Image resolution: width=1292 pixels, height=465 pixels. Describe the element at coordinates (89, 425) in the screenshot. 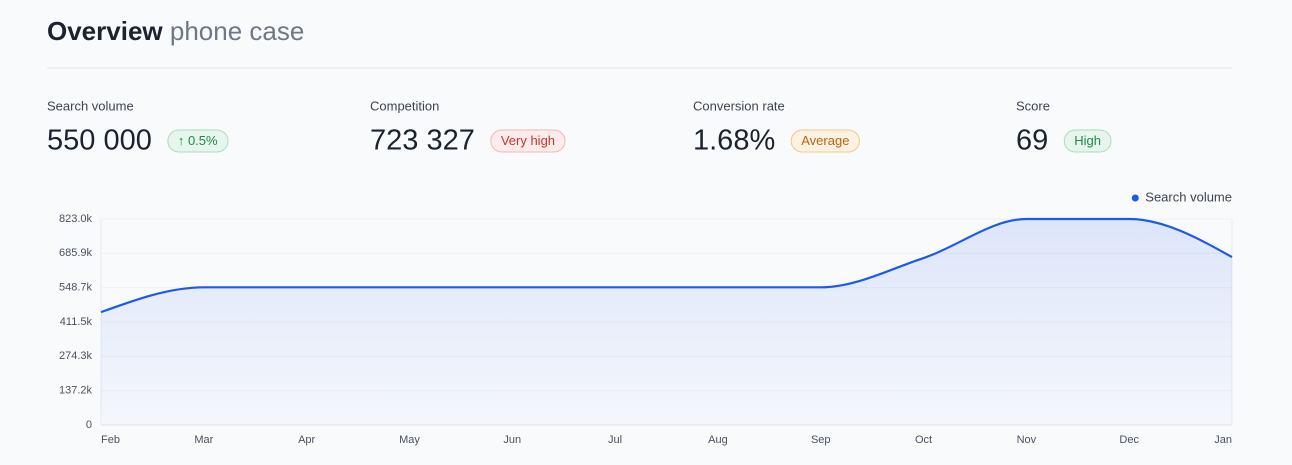

I see `y-tick-label: 0` at that location.